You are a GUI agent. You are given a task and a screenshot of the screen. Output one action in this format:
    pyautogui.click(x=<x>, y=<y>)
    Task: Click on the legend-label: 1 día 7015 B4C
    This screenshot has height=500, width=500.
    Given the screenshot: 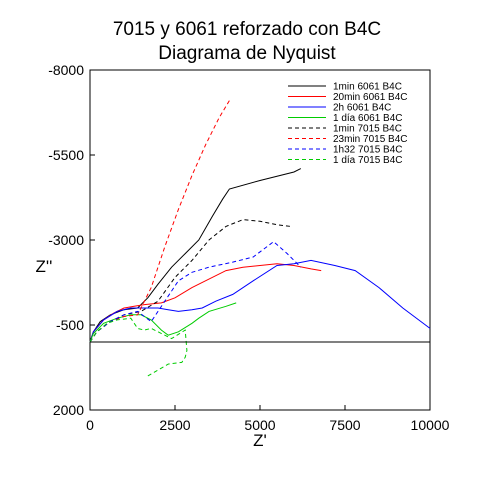 What is the action you would take?
    pyautogui.click(x=368, y=160)
    